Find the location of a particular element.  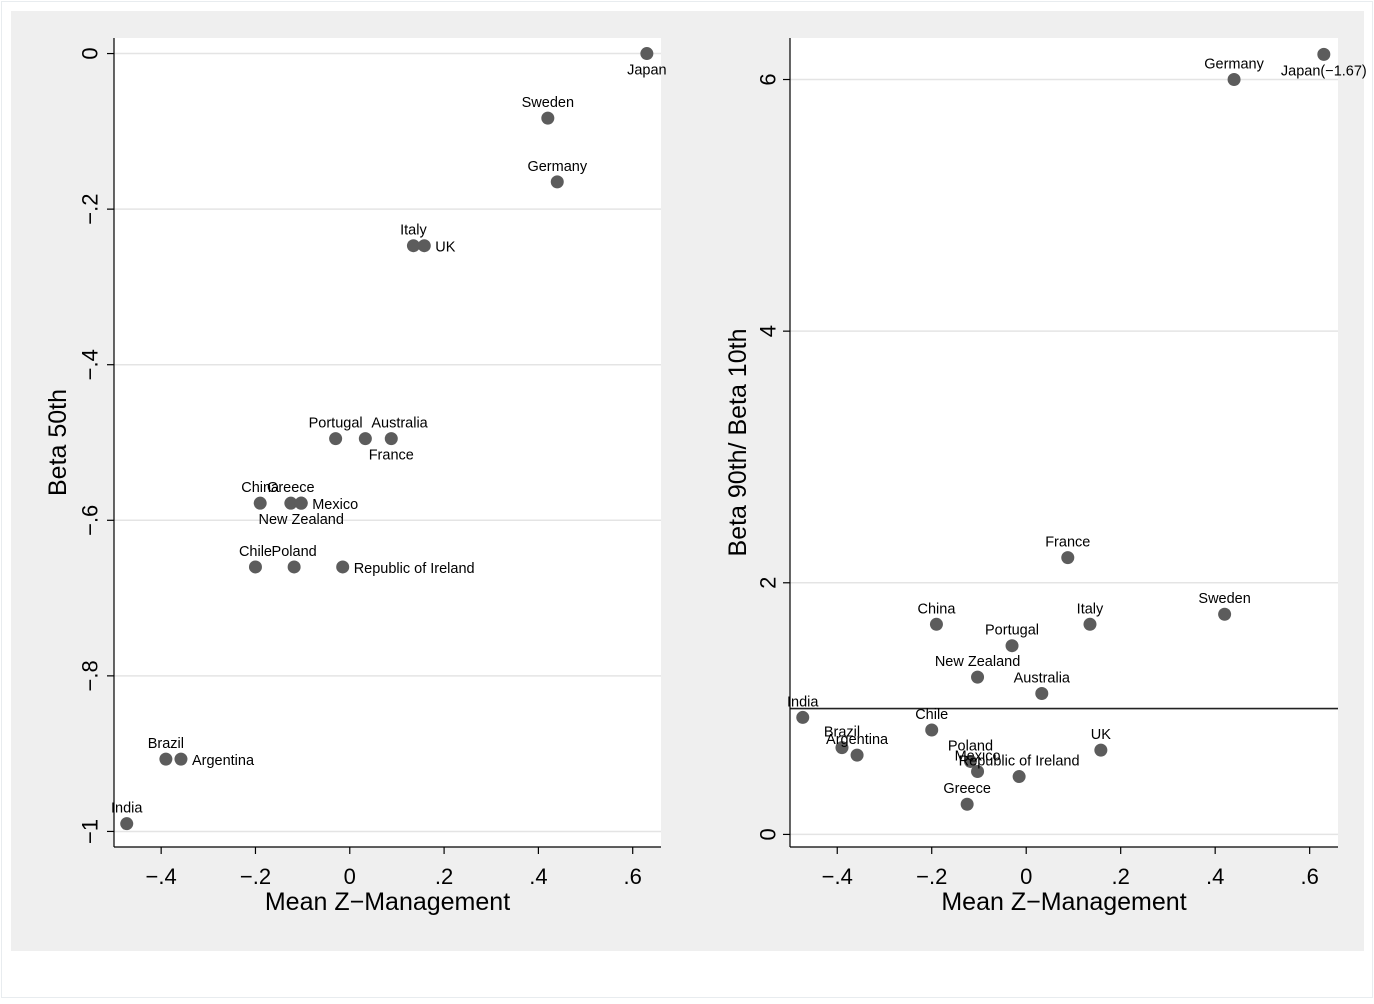

point-label-india: India is located at coordinates (127, 809).